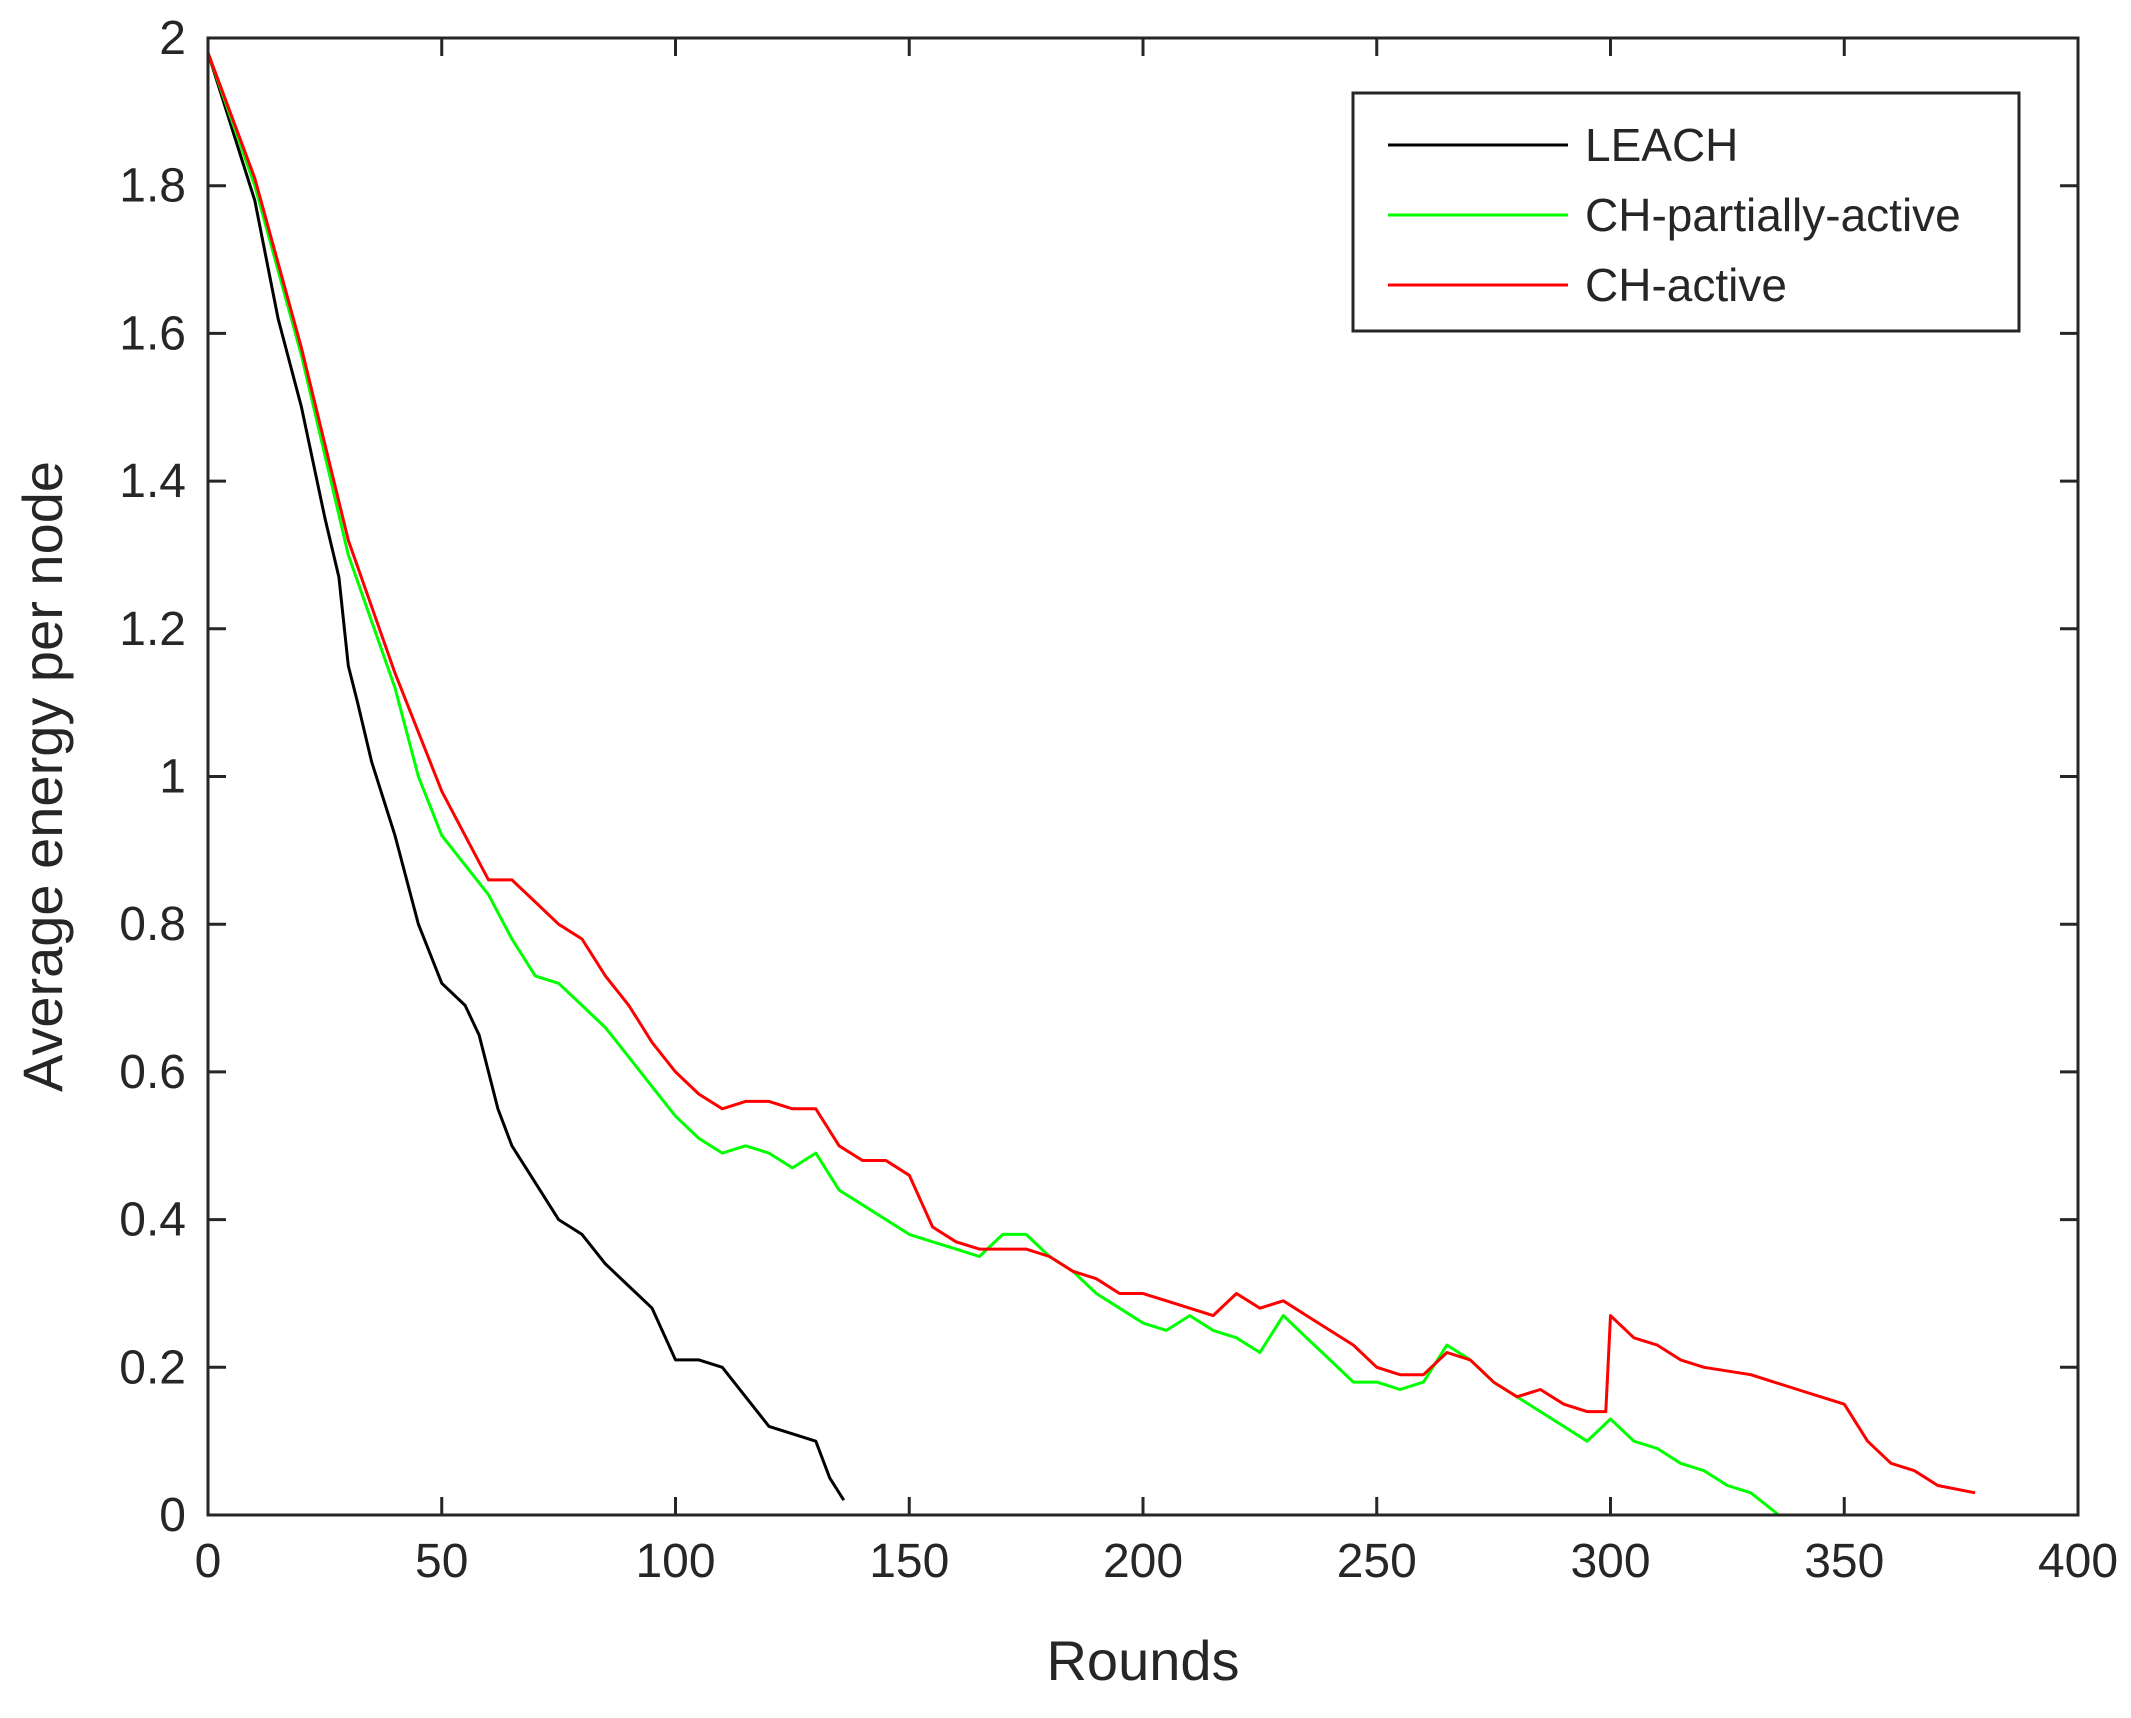 The image size is (2131, 1718). I want to click on y-tick-label: 1.6, so click(152, 333).